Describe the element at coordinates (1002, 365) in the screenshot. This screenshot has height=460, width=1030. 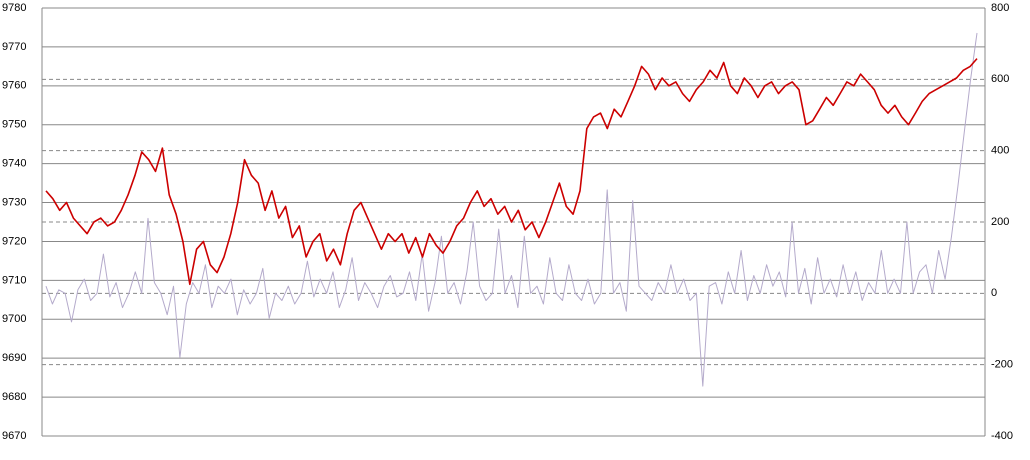
I see `y2-tick-label: -200` at that location.